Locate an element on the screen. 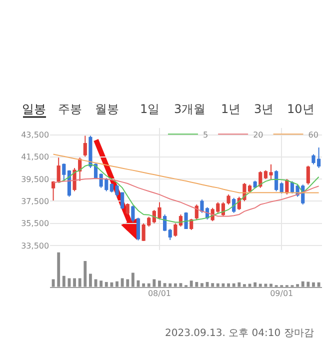  text: 10년 is located at coordinates (300, 109).